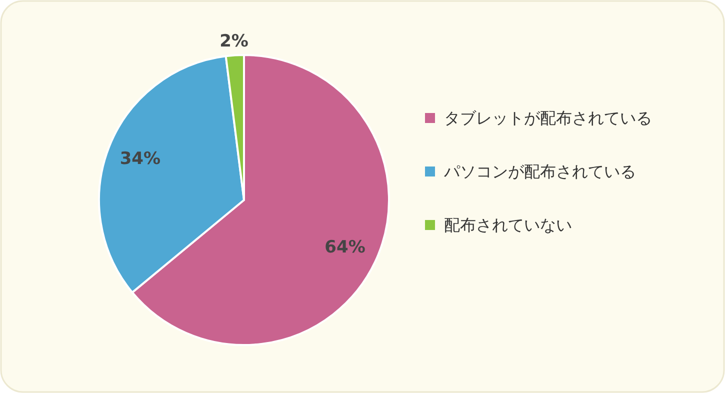 This screenshot has width=725, height=393. What do you see at coordinates (140, 158) in the screenshot?
I see `data-label: 34%` at bounding box center [140, 158].